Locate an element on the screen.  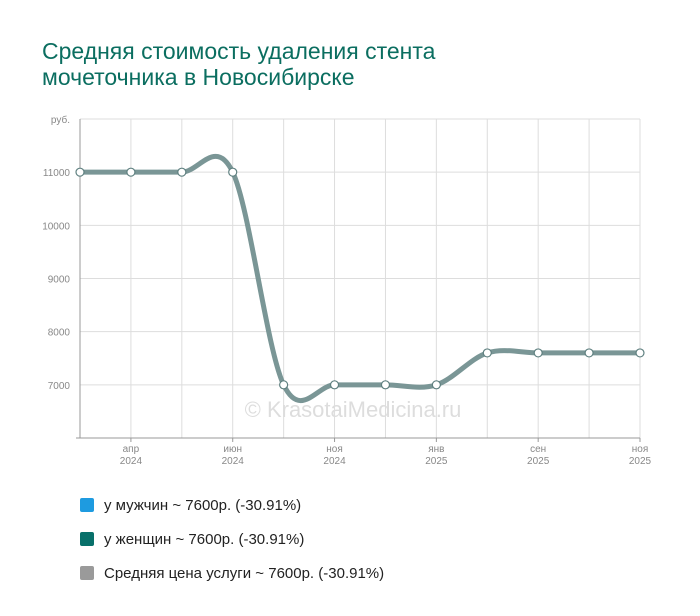
legend-item-women: у женщин ~ 7600р. (-30.91%) is located at coordinates (232, 539).